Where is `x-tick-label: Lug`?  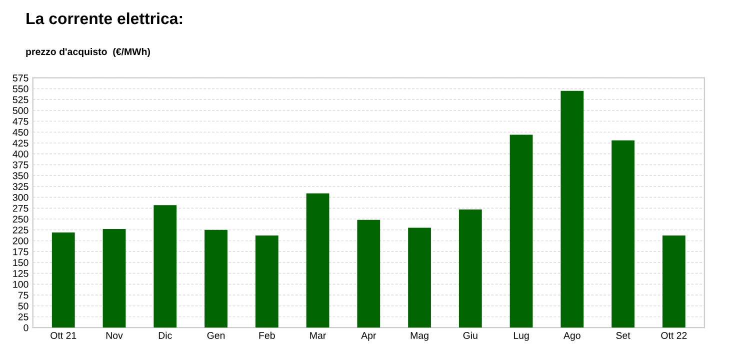 x-tick-label: Lug is located at coordinates (521, 336).